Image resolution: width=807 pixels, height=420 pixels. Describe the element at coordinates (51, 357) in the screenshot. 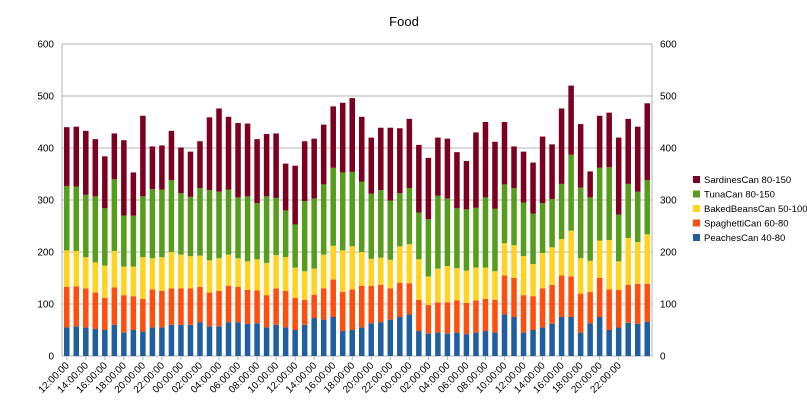

I see `y-tick-label-left: 0` at that location.